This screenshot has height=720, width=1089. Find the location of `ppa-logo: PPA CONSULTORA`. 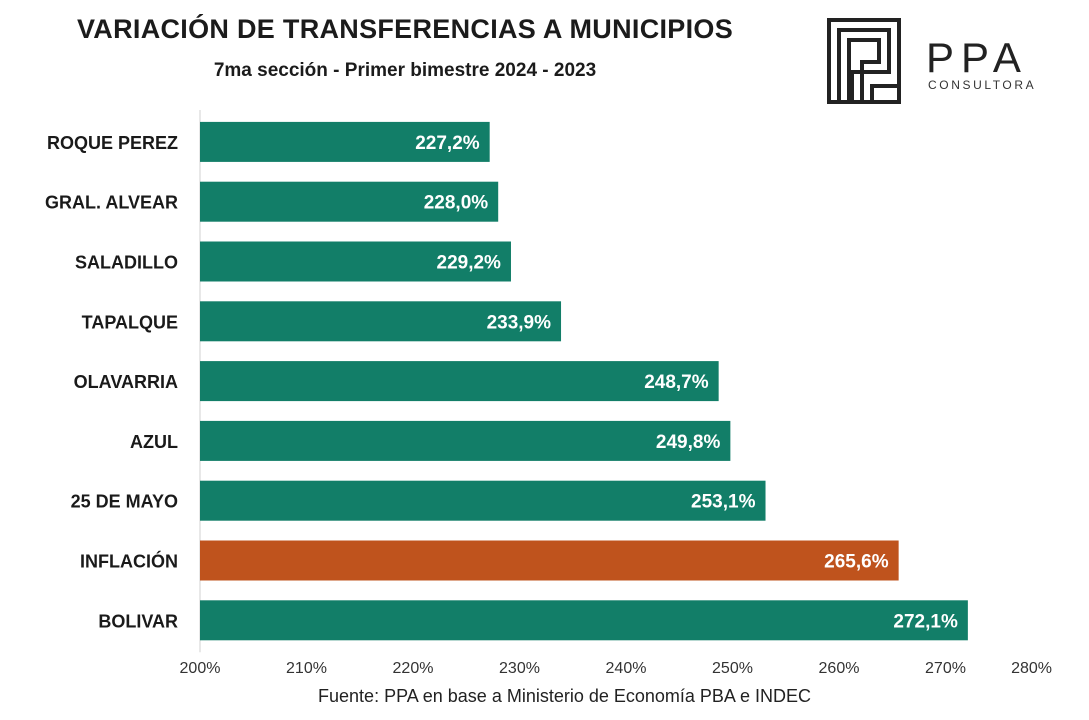

ppa-logo: PPA CONSULTORA is located at coordinates (946, 62).